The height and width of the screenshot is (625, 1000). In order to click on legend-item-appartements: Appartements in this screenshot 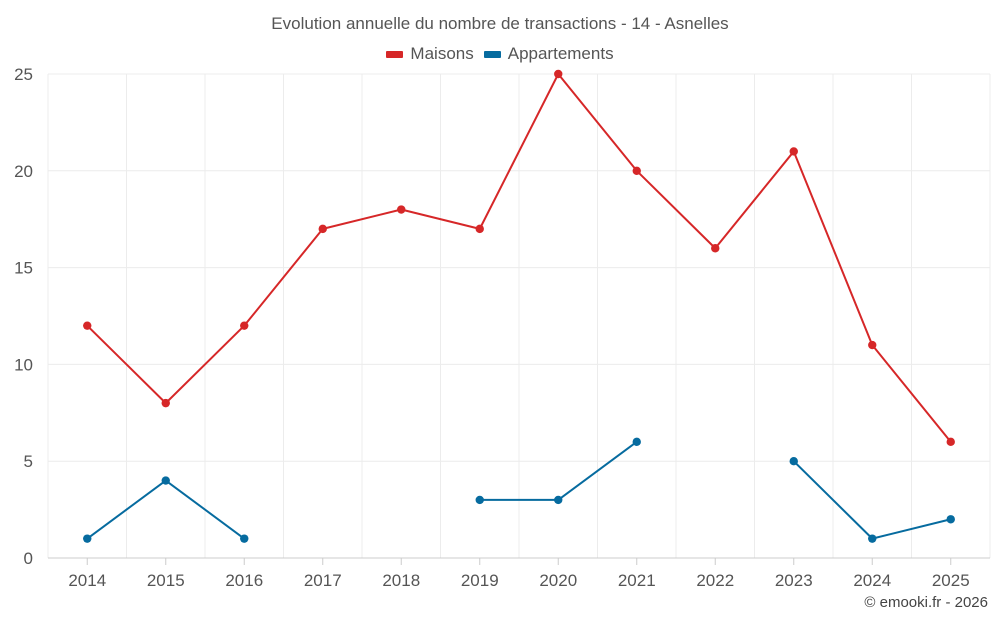, I will do `click(548, 54)`.